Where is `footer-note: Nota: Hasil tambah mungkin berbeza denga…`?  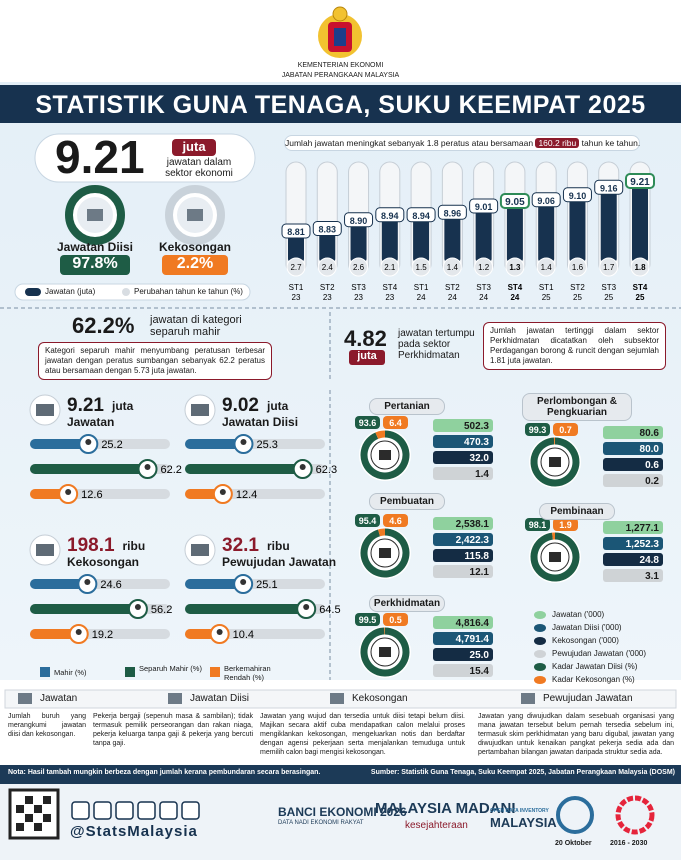
footer-note: Nota: Hasil tambah mungkin berbeza denga… is located at coordinates (164, 772).